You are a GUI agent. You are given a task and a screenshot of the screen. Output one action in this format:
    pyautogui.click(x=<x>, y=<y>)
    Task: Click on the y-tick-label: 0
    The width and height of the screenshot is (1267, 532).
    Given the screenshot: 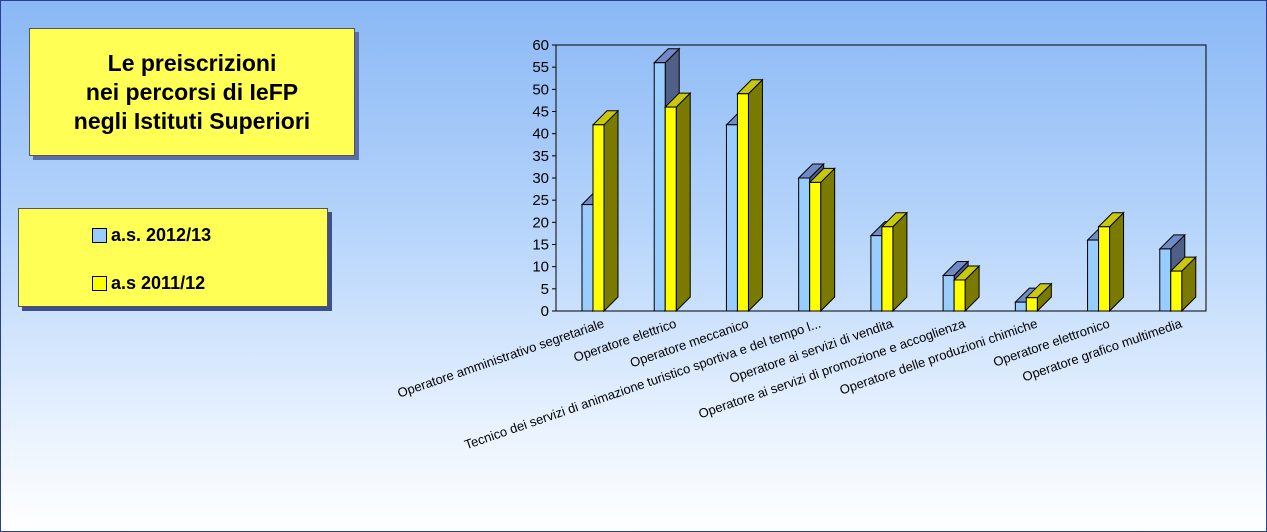 What is the action you would take?
    pyautogui.click(x=545, y=311)
    